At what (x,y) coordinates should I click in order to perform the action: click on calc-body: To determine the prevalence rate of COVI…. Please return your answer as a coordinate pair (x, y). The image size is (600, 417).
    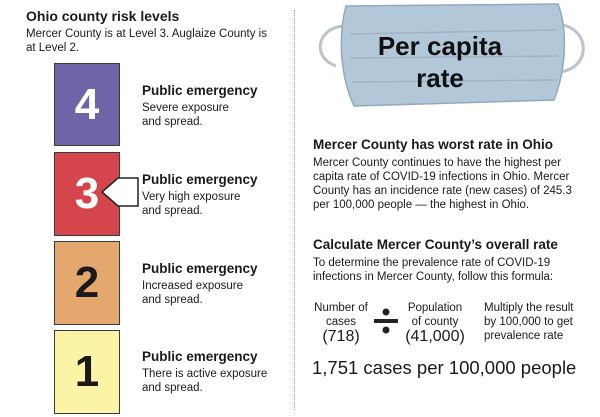
    Looking at the image, I should click on (433, 270).